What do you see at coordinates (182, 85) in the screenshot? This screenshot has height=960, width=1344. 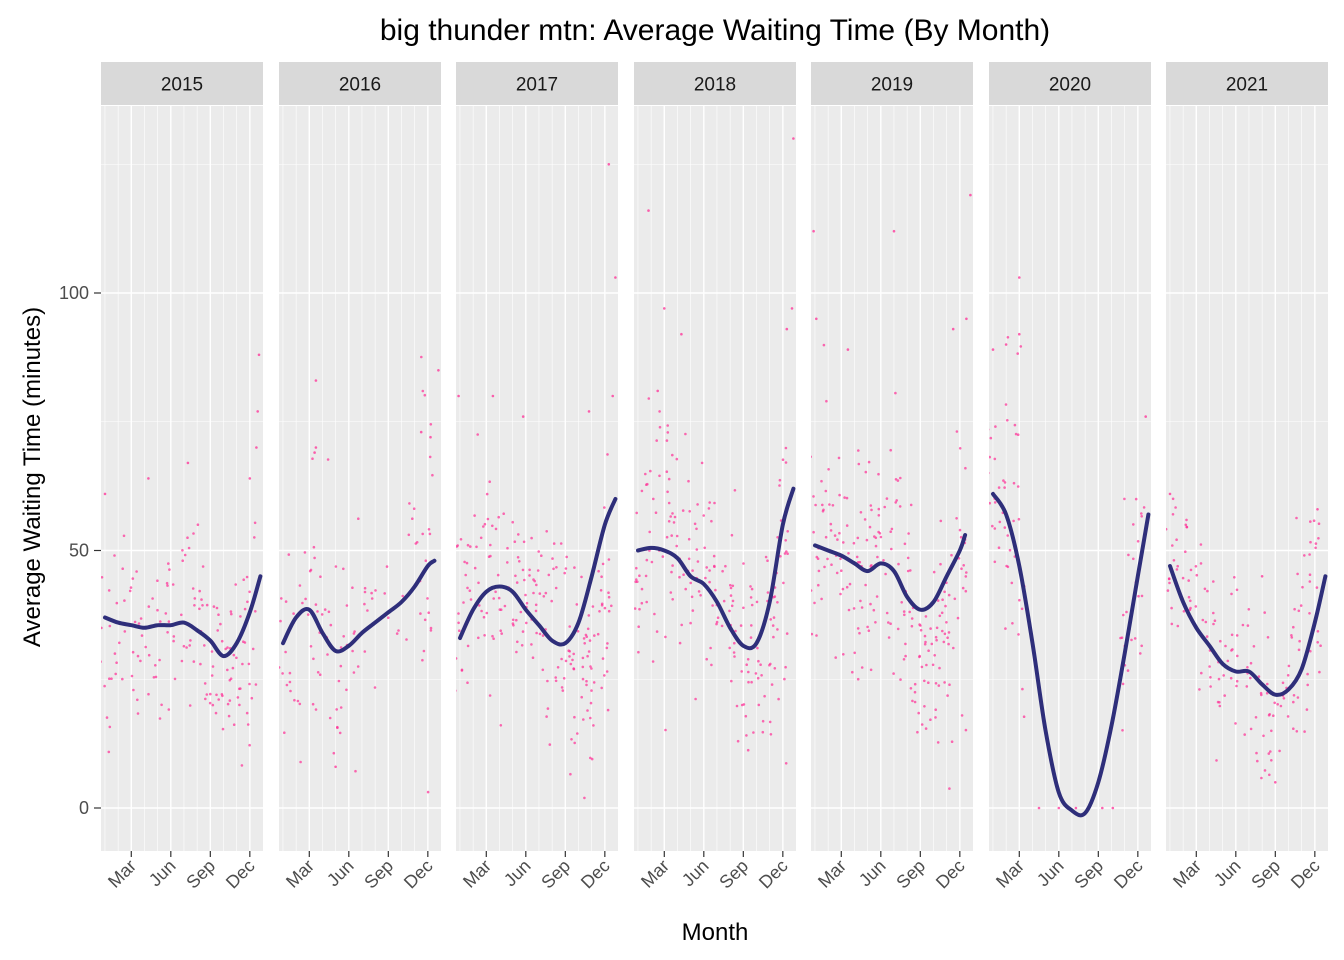 I see `facet-strip-label: 2015` at bounding box center [182, 85].